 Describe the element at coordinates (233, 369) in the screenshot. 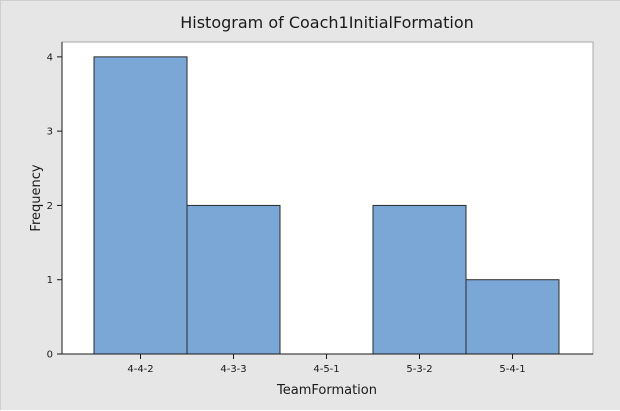

I see `x-tick-label: 4-3-3` at that location.